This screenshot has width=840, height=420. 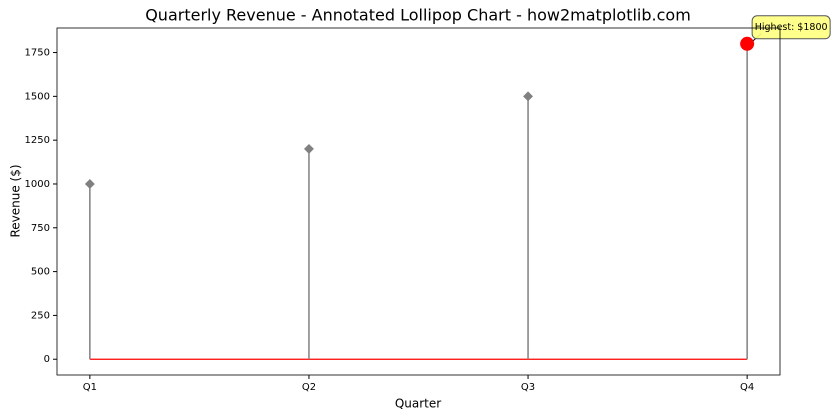 I want to click on x-axis-label: Quarter, so click(x=418, y=404).